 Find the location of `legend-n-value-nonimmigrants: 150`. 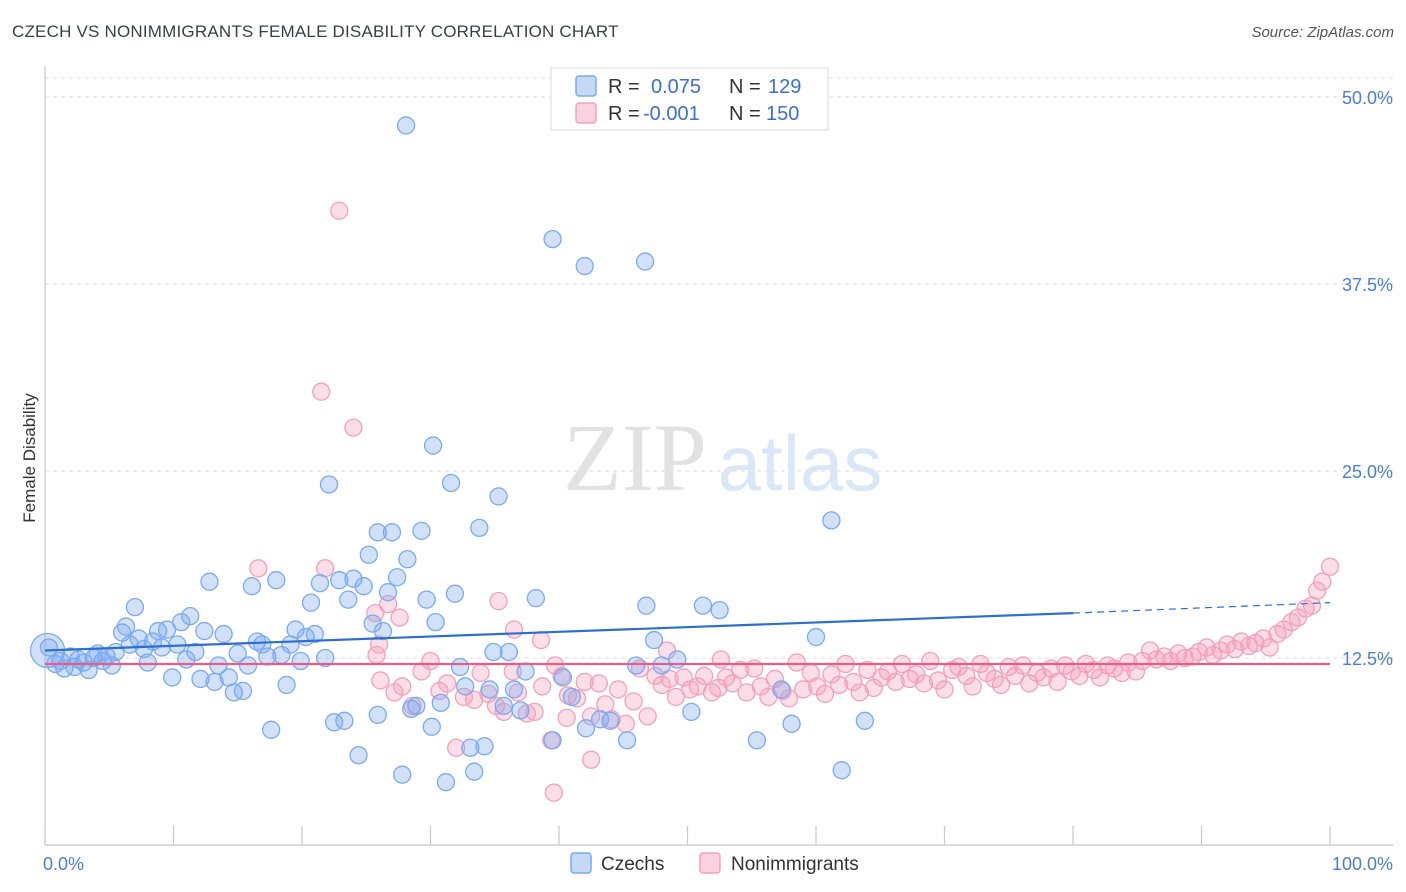

legend-n-value-nonimmigrants: 150 is located at coordinates (782, 114).